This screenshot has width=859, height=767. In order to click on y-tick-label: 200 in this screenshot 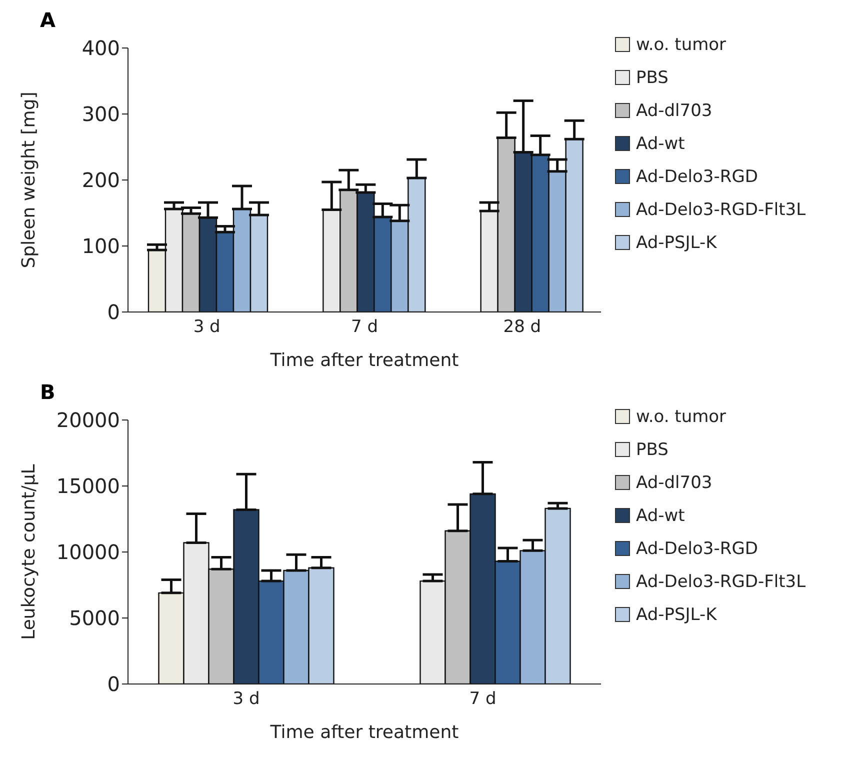, I will do `click(101, 180)`.